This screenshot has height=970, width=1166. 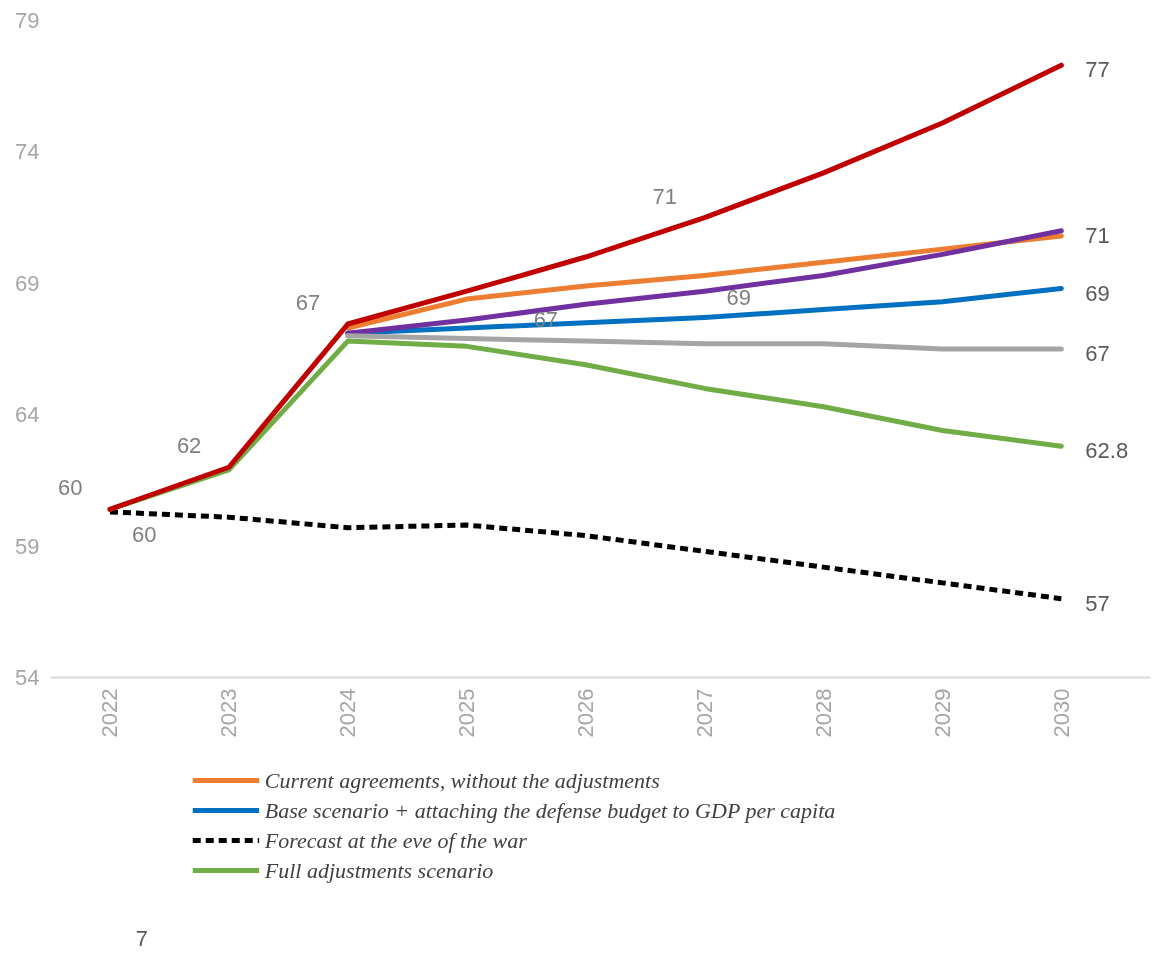 I want to click on text: 7, so click(x=142, y=938).